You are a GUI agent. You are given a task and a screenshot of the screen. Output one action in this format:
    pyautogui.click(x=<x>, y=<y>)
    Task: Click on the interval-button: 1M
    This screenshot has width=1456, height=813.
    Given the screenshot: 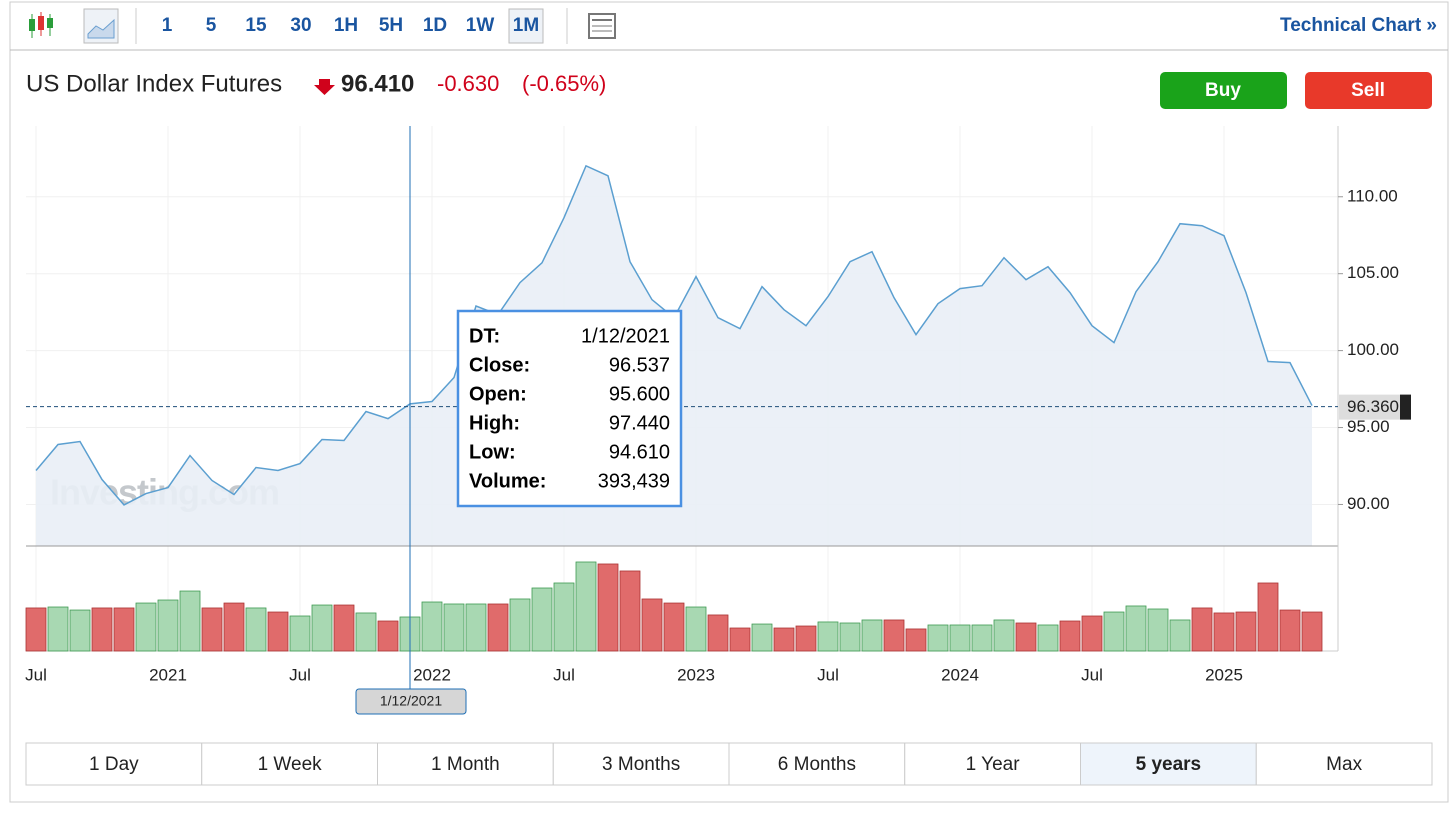 What is the action you would take?
    pyautogui.click(x=526, y=25)
    